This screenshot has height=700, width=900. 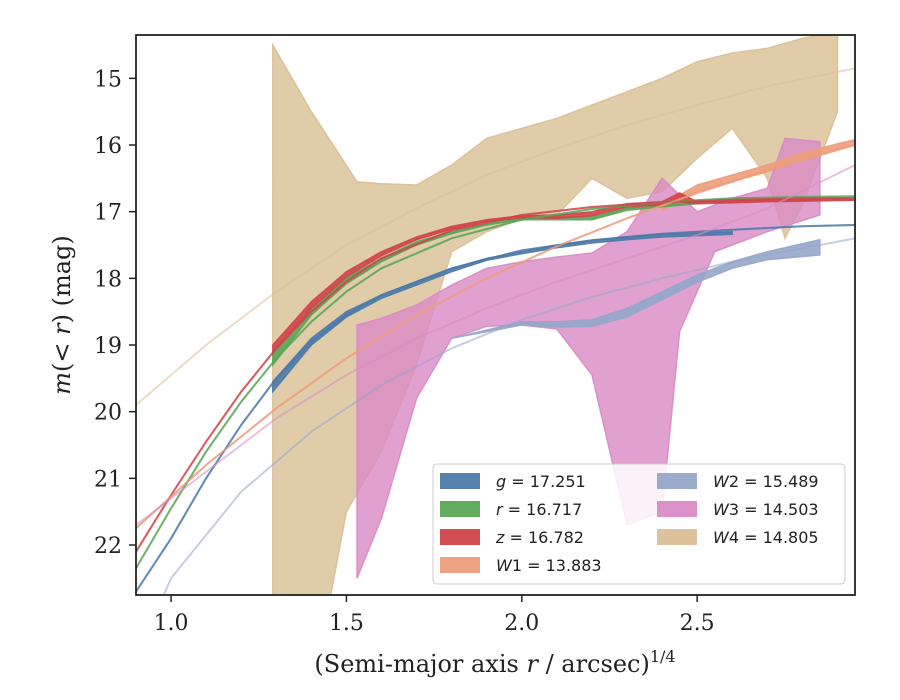 I want to click on legend-label-w4: W4 = 14.805, so click(x=766, y=537).